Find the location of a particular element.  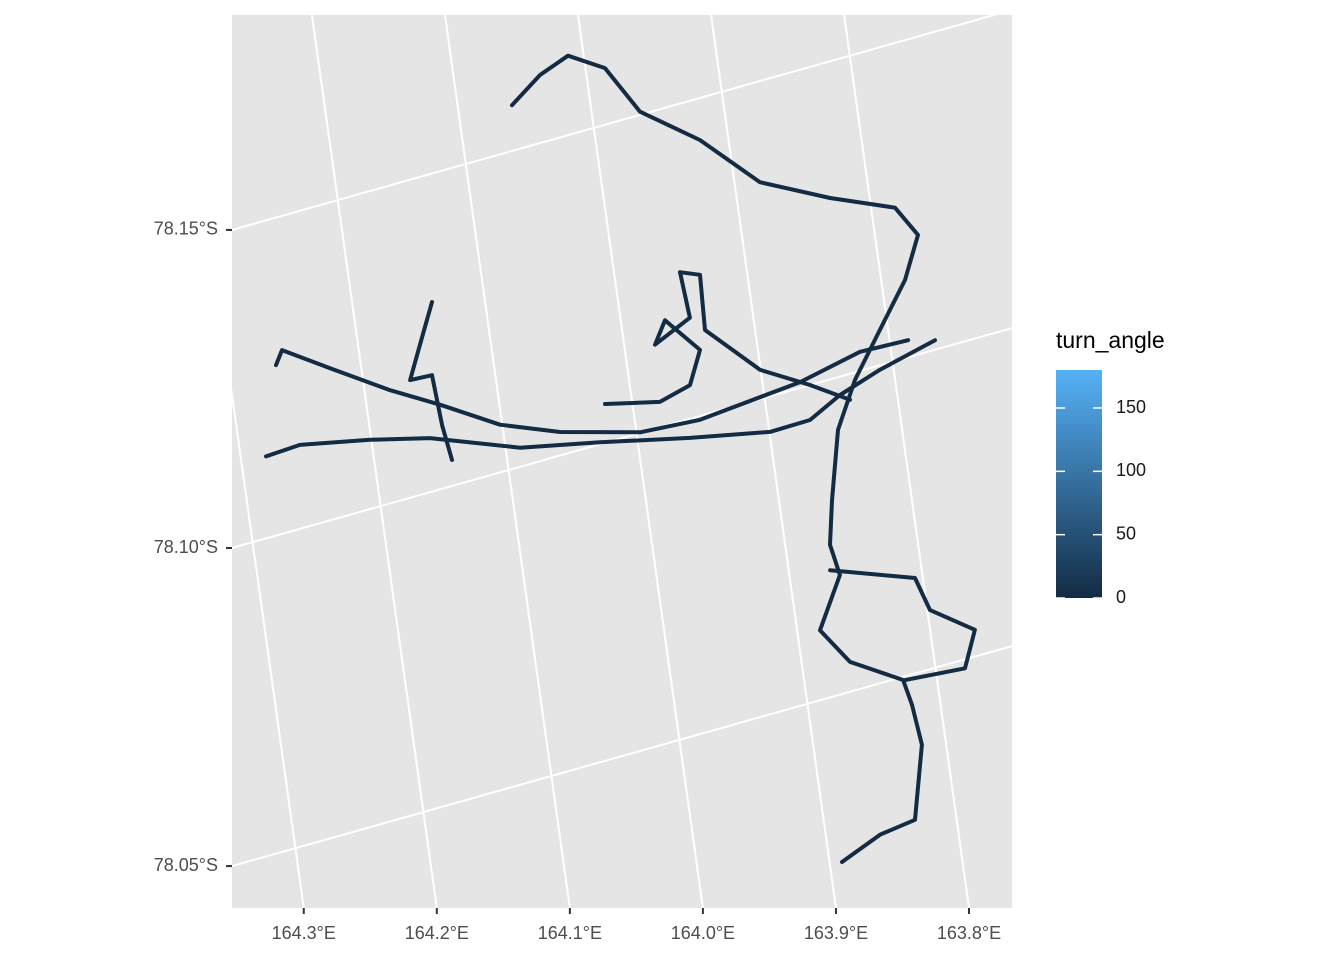

y-tick-label: 78.05°S is located at coordinates (186, 865).